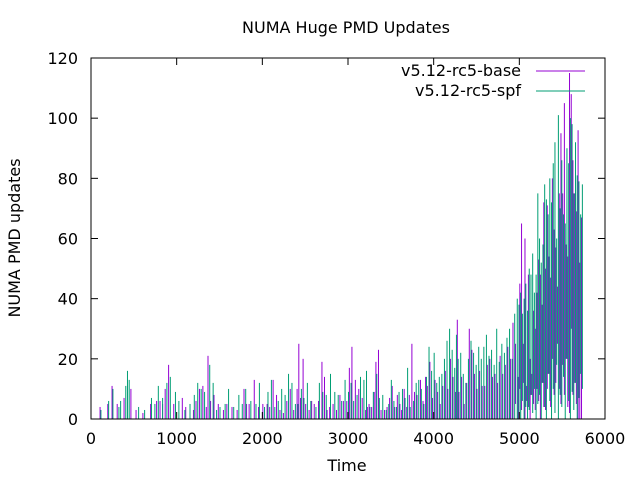 The height and width of the screenshot is (480, 640). What do you see at coordinates (461, 70) in the screenshot?
I see `legend-label: v5.12-rc5-base` at bounding box center [461, 70].